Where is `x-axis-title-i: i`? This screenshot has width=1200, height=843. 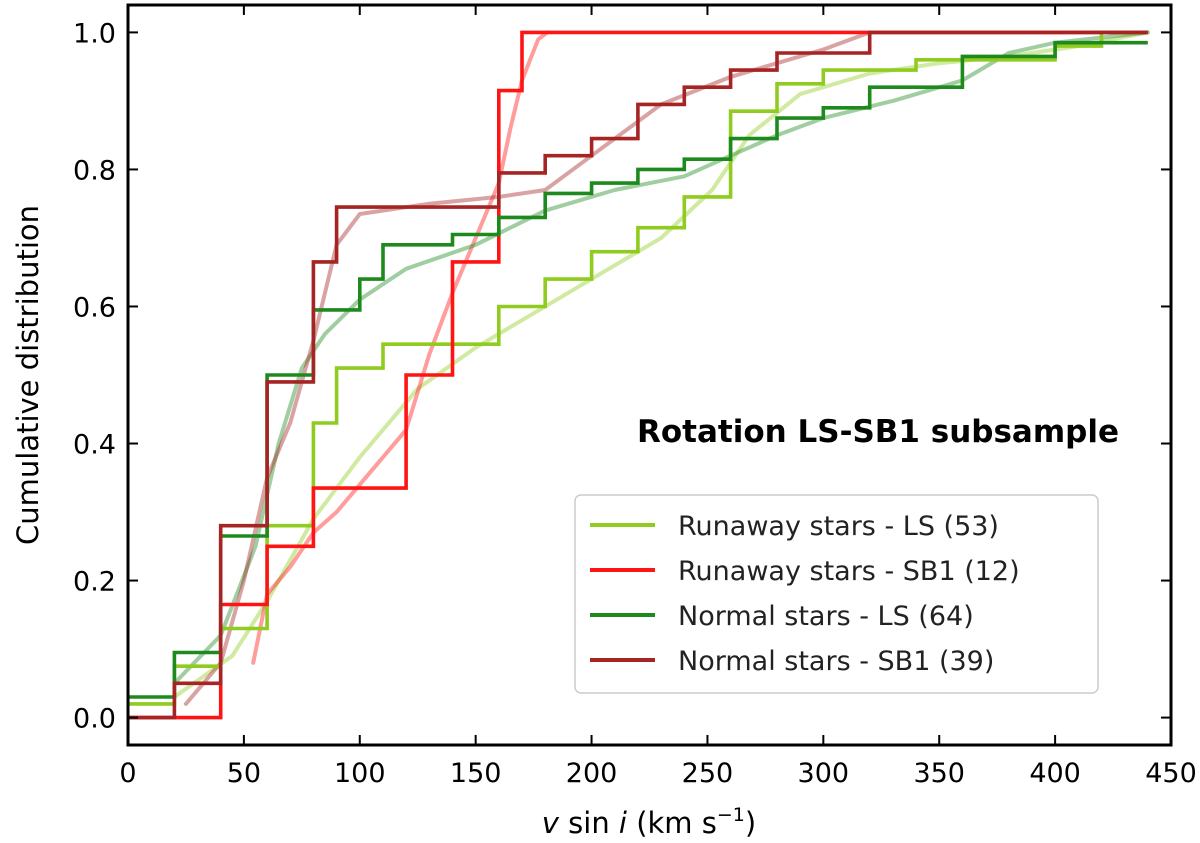
x-axis-title-i: i is located at coordinates (623, 823).